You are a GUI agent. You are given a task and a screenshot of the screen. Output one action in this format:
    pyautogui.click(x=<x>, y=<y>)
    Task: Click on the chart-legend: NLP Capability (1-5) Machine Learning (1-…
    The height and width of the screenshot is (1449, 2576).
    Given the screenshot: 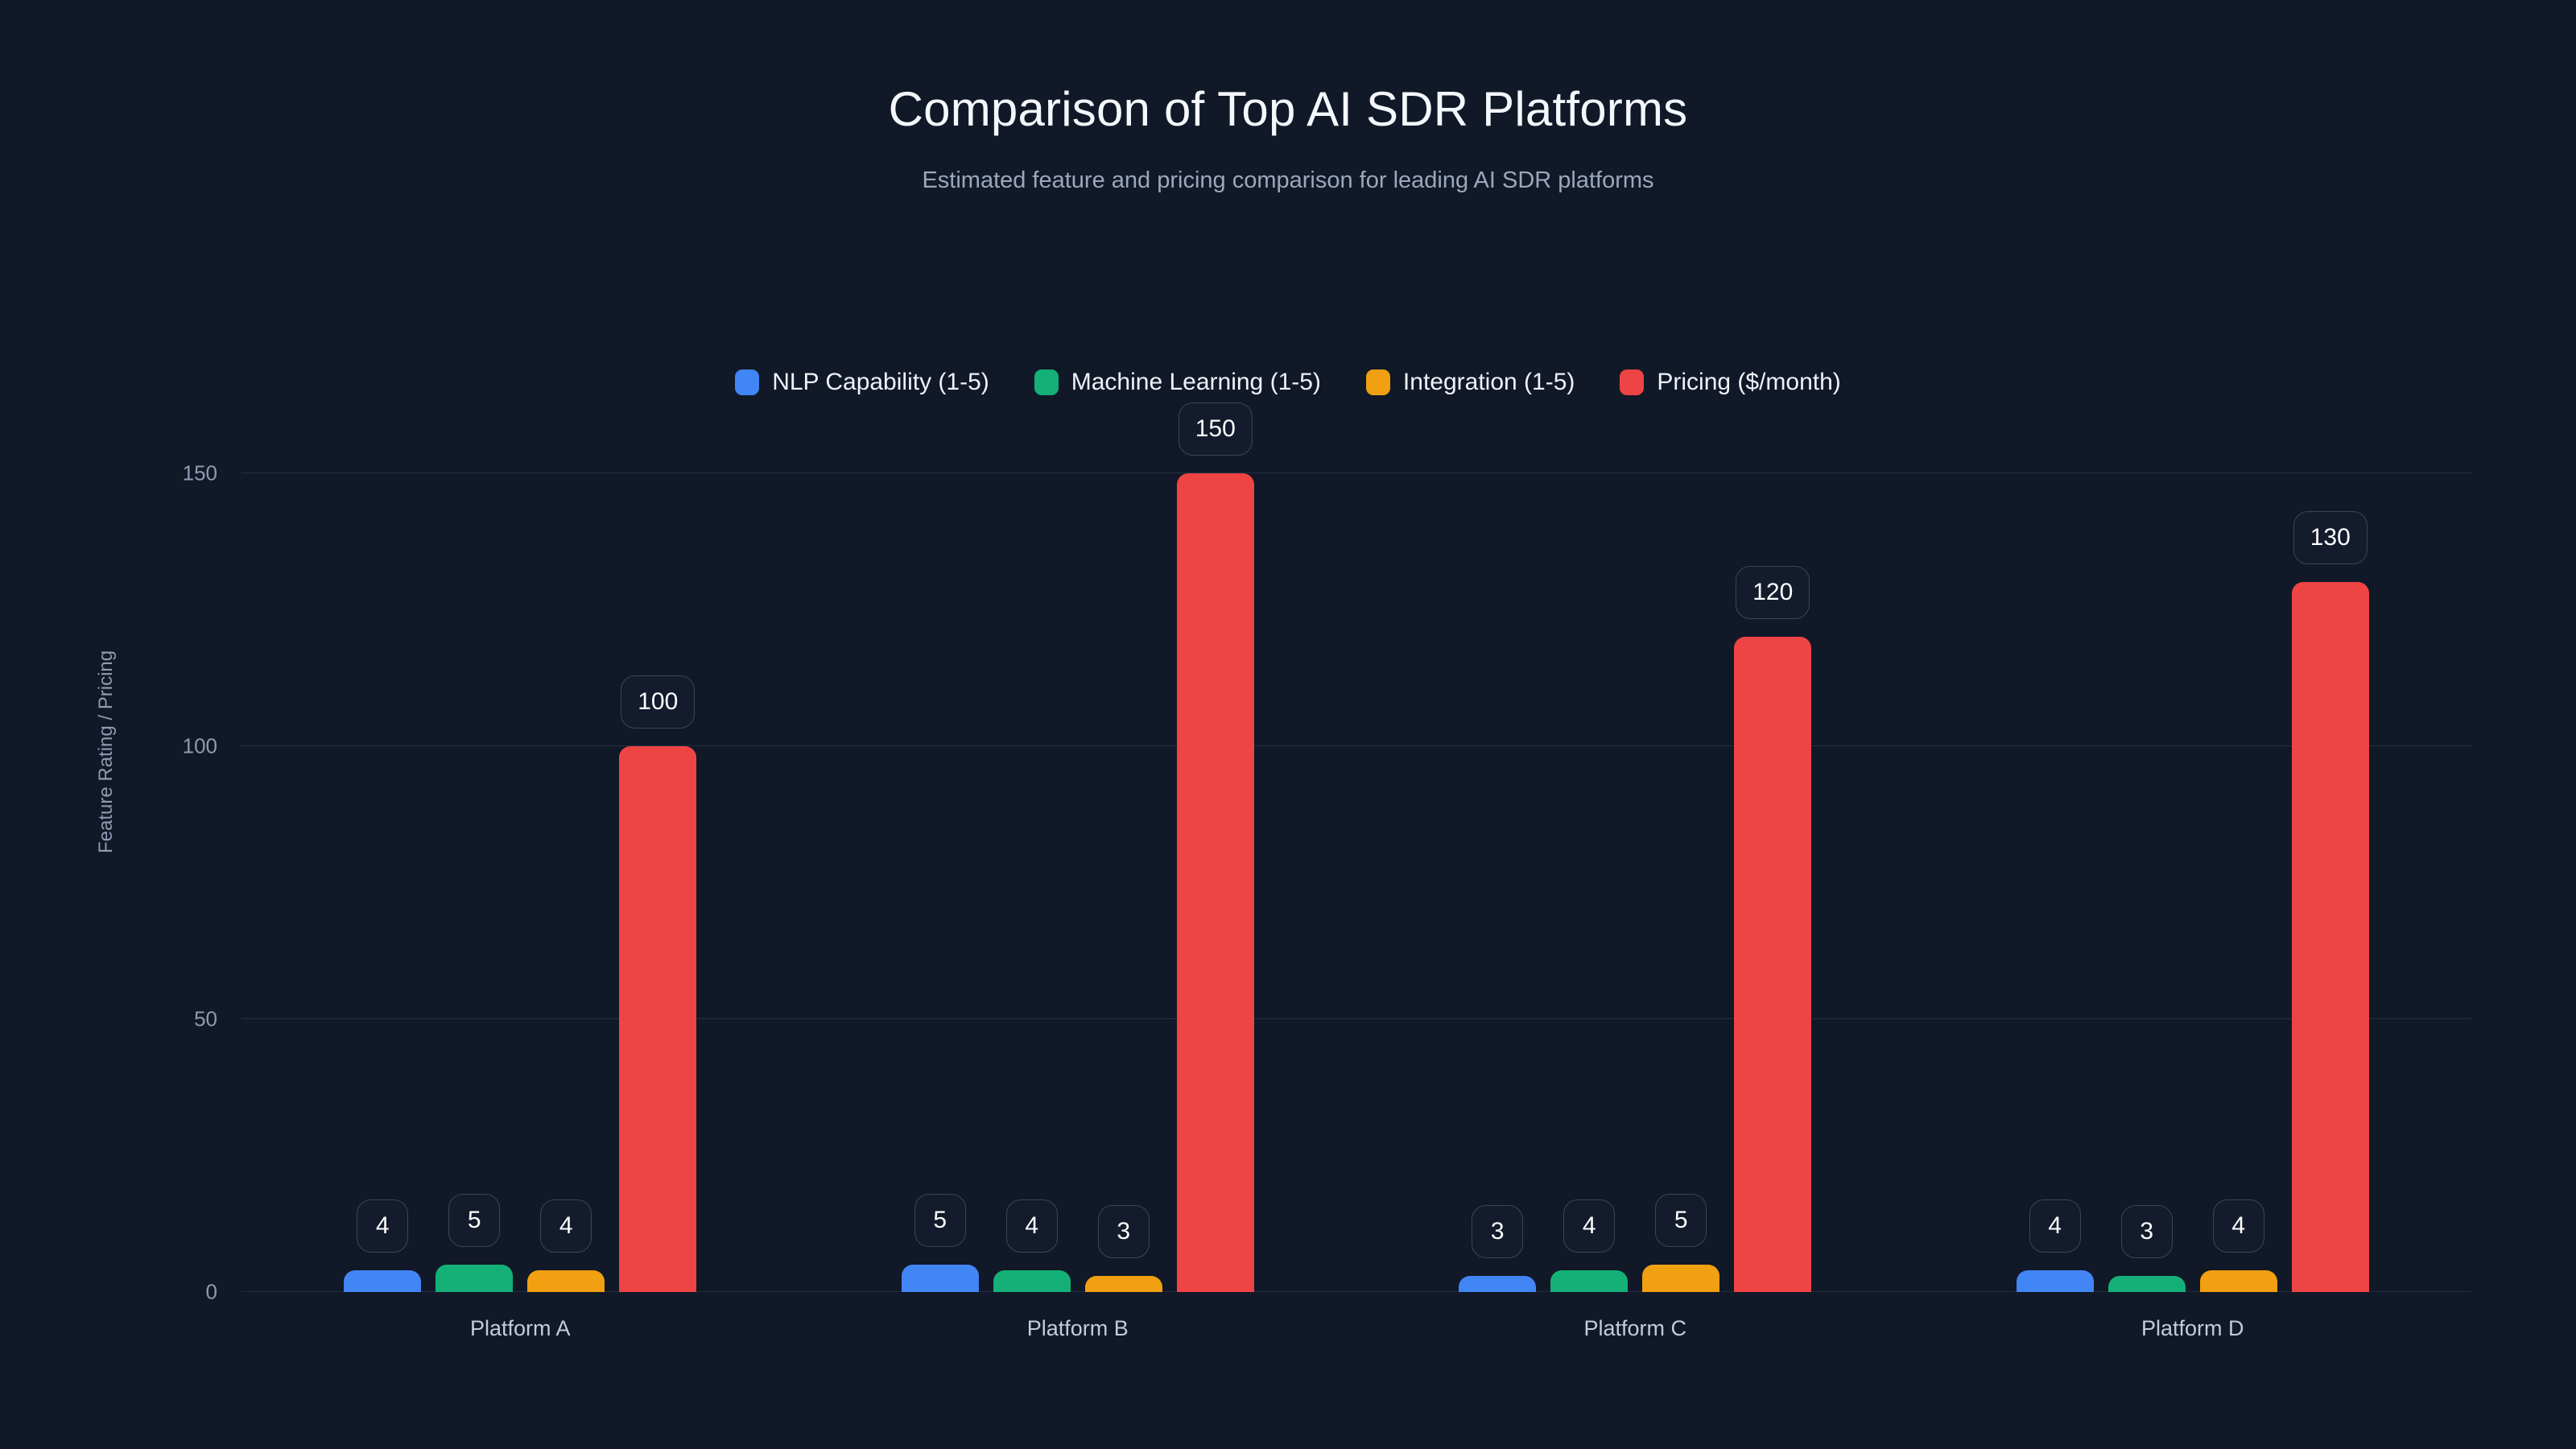 What is the action you would take?
    pyautogui.click(x=1288, y=382)
    